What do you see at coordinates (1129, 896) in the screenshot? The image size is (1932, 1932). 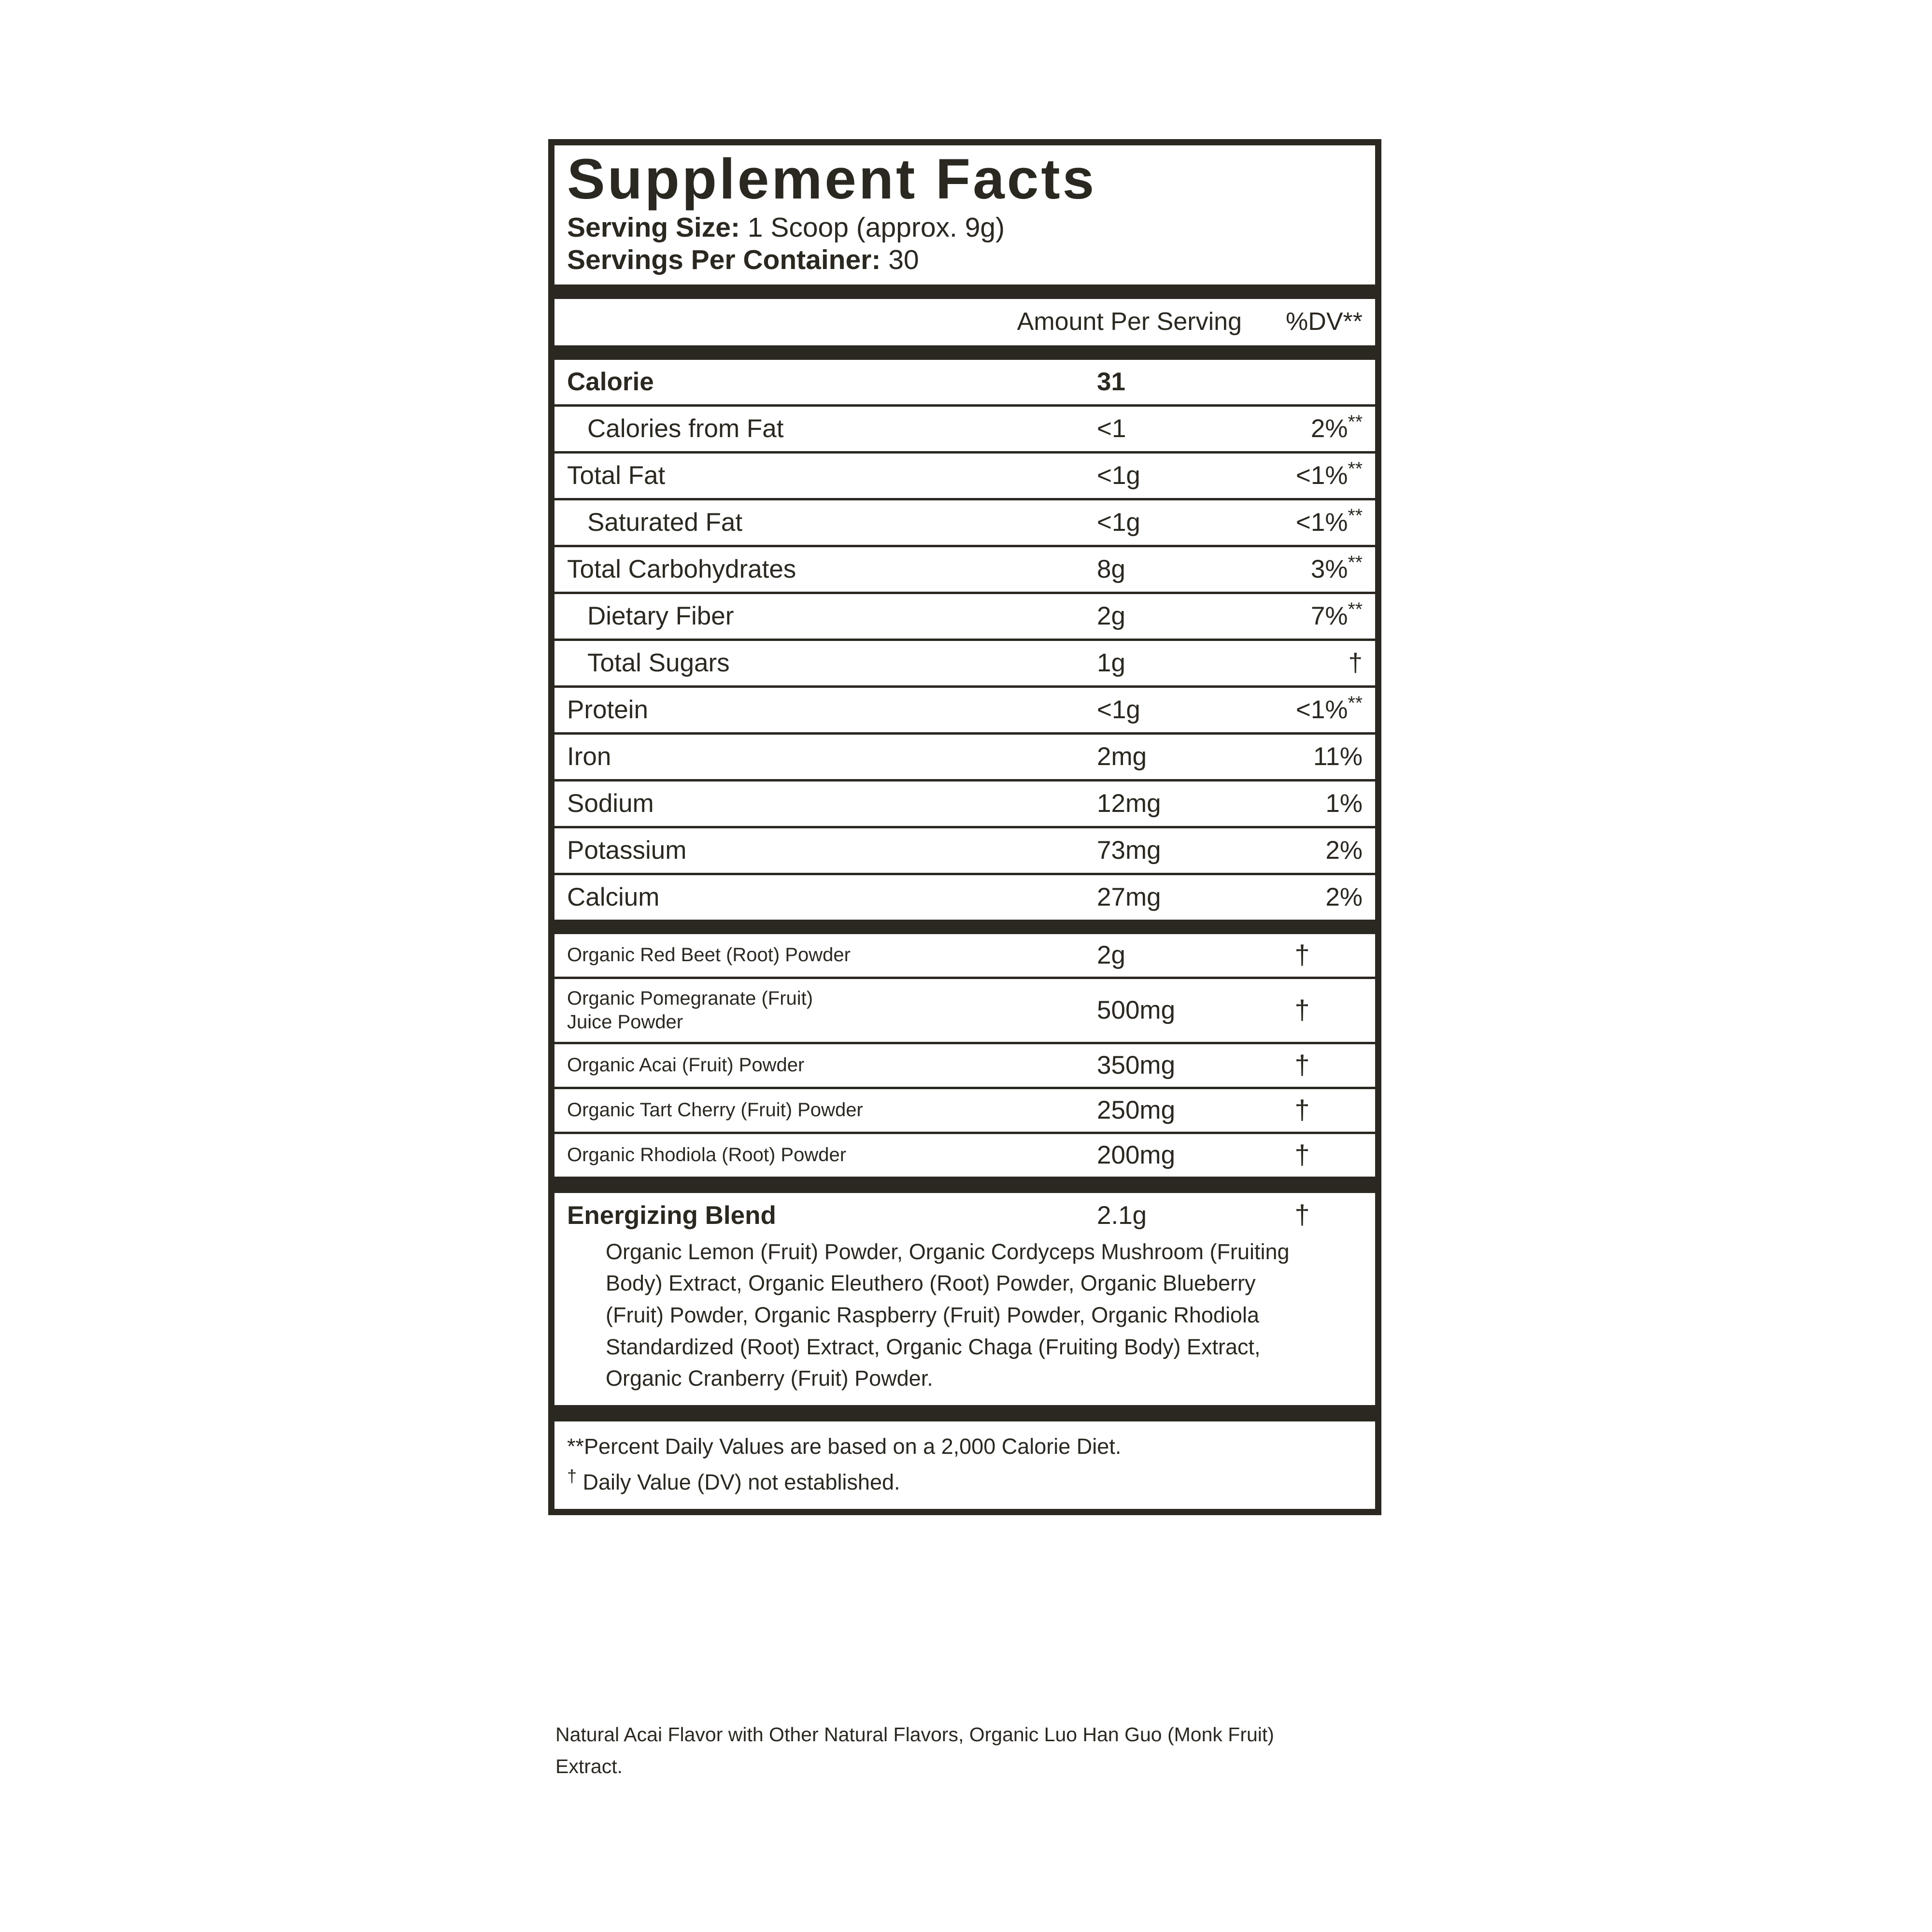 I see `nutrient-amount: 27mg` at bounding box center [1129, 896].